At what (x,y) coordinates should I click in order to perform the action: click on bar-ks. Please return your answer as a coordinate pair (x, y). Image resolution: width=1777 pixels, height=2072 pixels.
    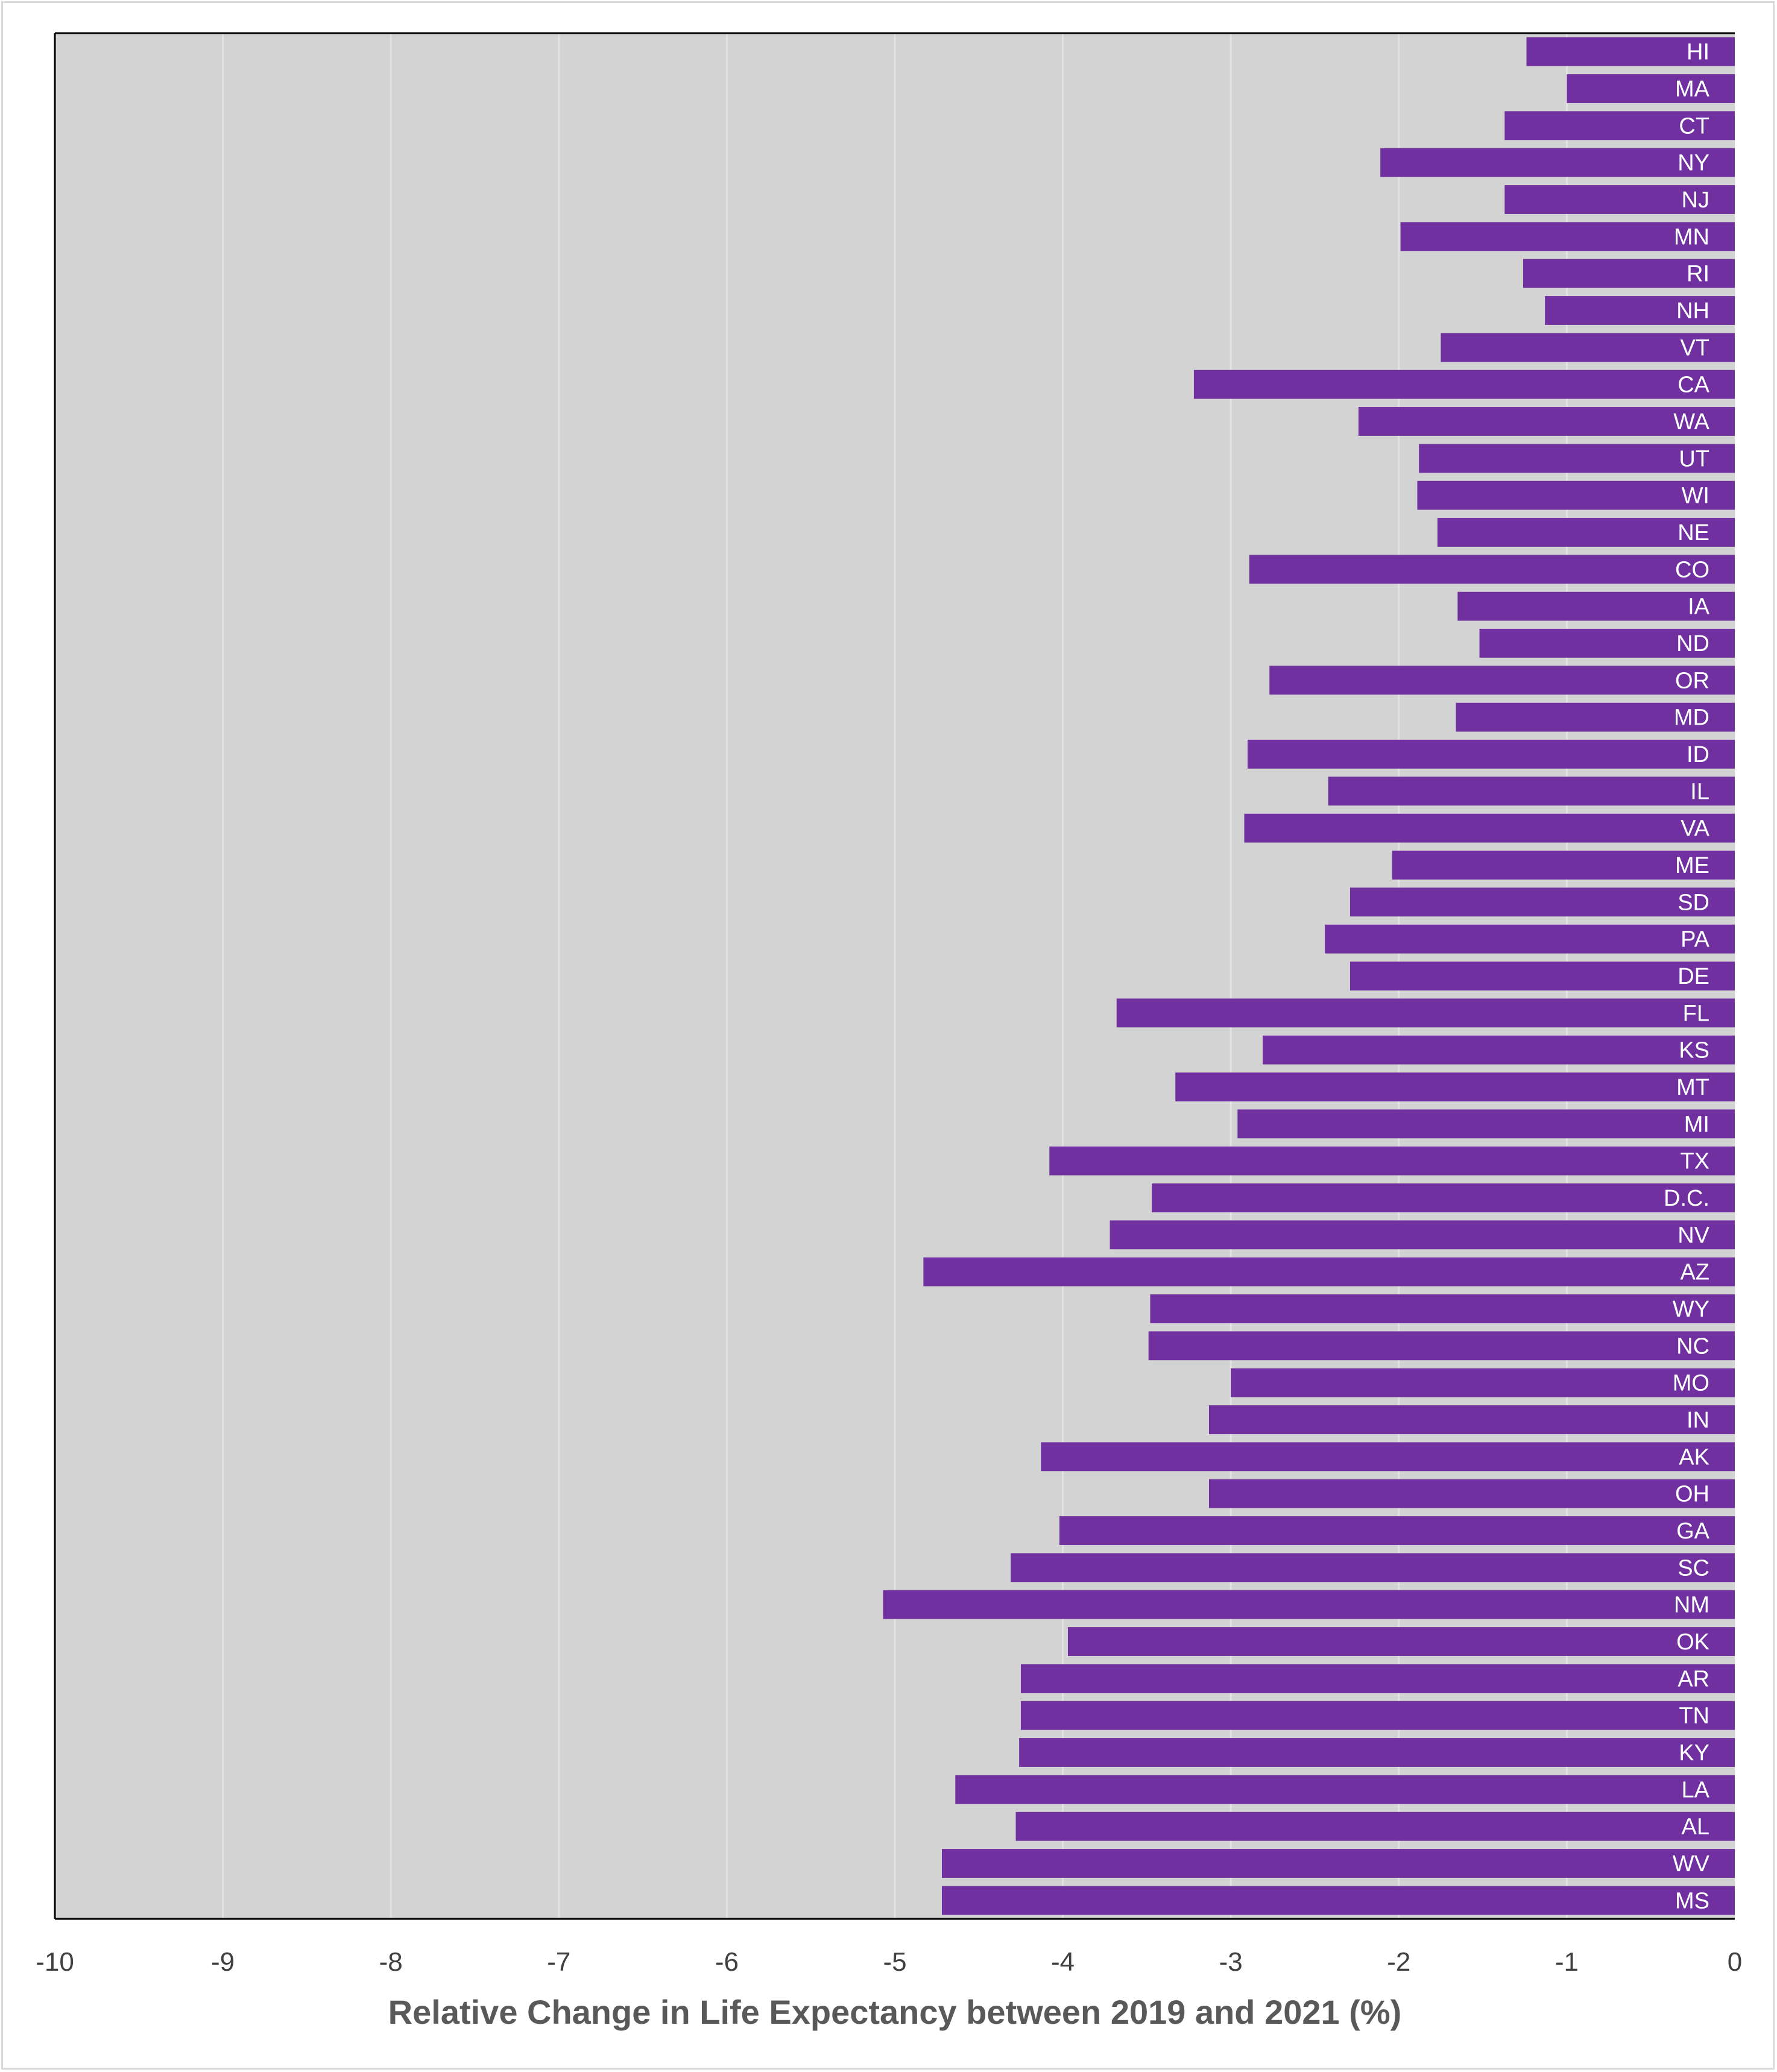
    Looking at the image, I should click on (1499, 1050).